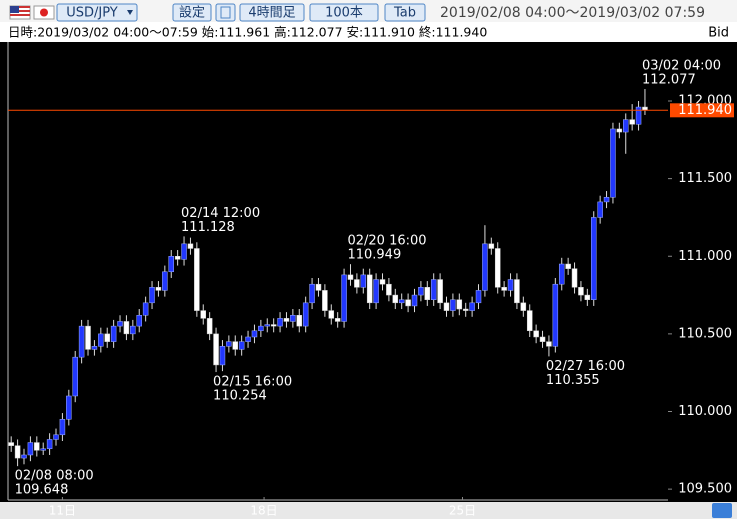 This screenshot has height=519, width=737. I want to click on calc-button, so click(225, 12).